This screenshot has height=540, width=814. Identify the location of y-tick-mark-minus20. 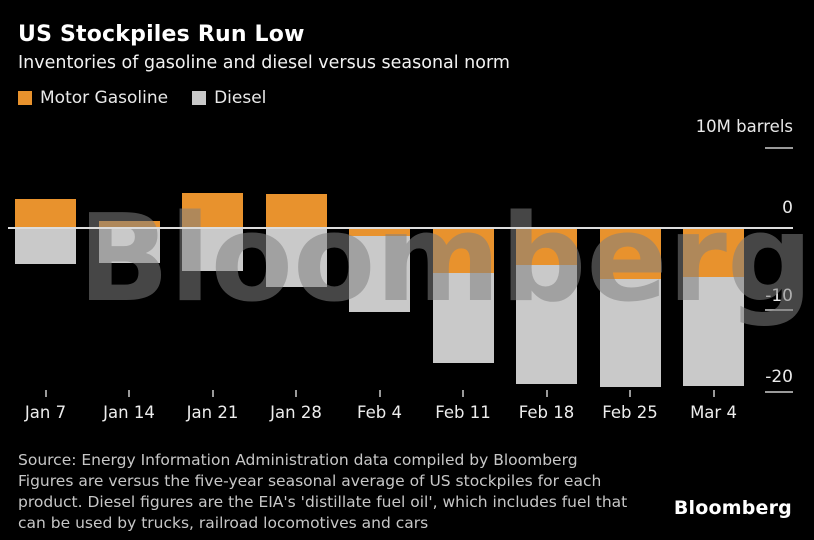
(779, 392).